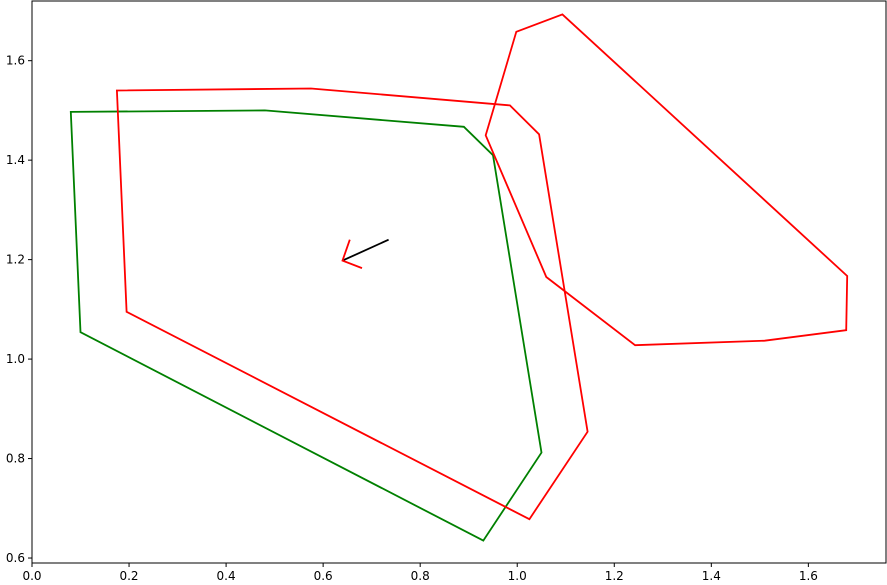 This screenshot has width=887, height=585. Describe the element at coordinates (365, 250) in the screenshot. I see `series-3-line` at that location.